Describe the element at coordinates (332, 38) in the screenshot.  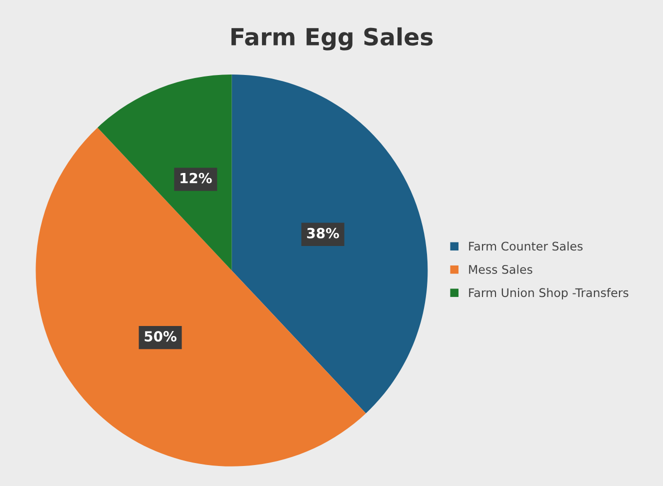
I see `chart-title: Farm Egg Sales` at that location.